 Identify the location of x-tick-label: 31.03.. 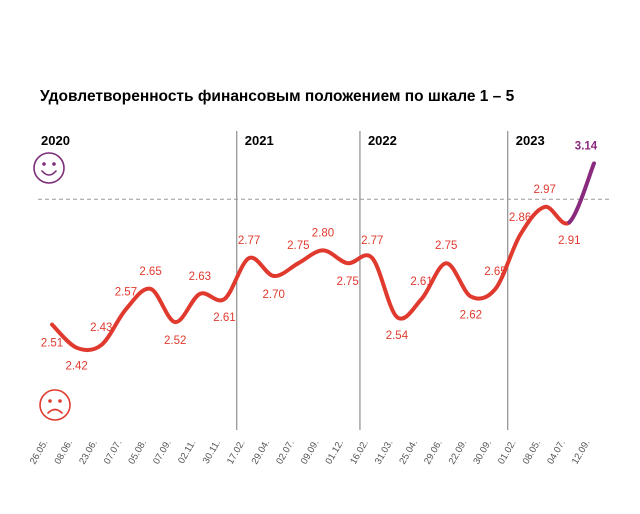
(384, 452).